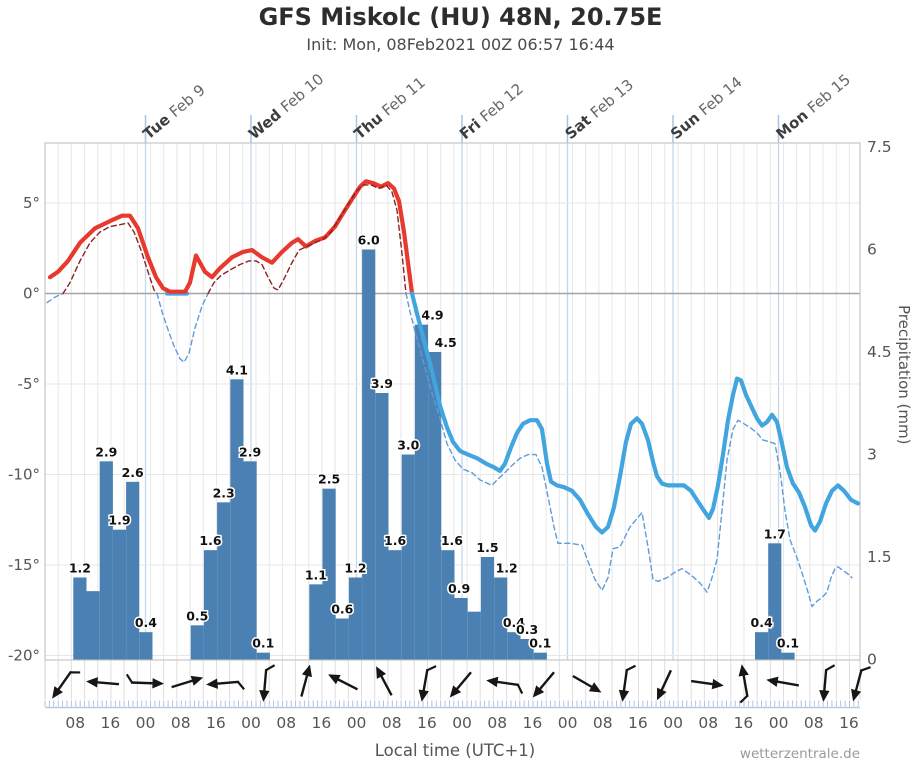 This screenshot has width=921, height=768. Describe the element at coordinates (879, 557) in the screenshot. I see `right-axis-tick-label: 1.5` at that location.